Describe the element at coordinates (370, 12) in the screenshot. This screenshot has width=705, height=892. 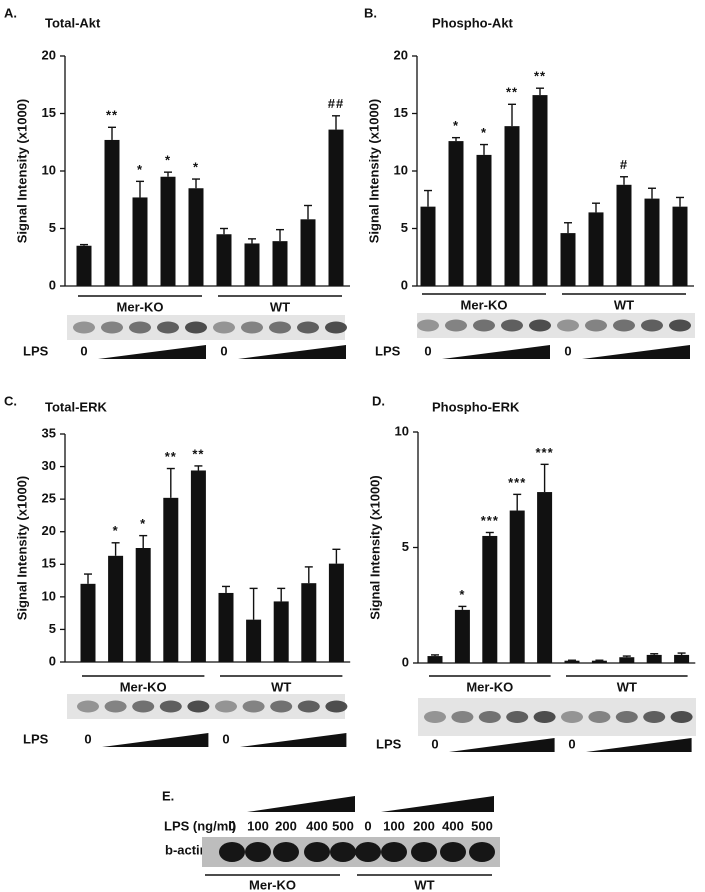
I see `panel-label: B.` at that location.